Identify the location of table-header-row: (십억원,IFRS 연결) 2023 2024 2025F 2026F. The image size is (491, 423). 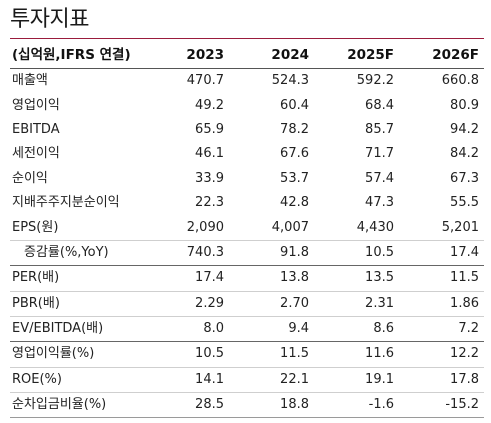
(247, 55).